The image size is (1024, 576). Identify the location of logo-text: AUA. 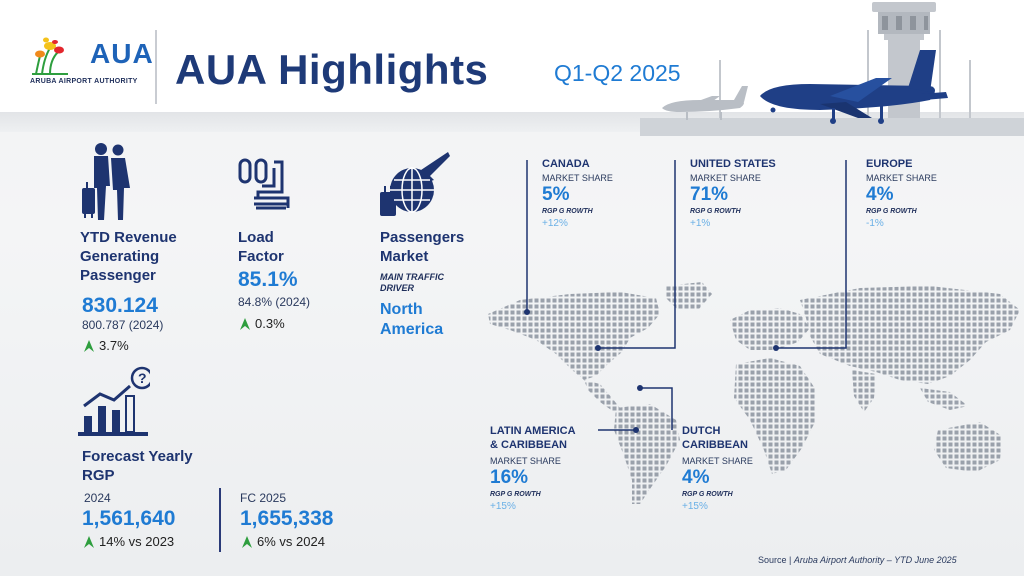
(122, 53).